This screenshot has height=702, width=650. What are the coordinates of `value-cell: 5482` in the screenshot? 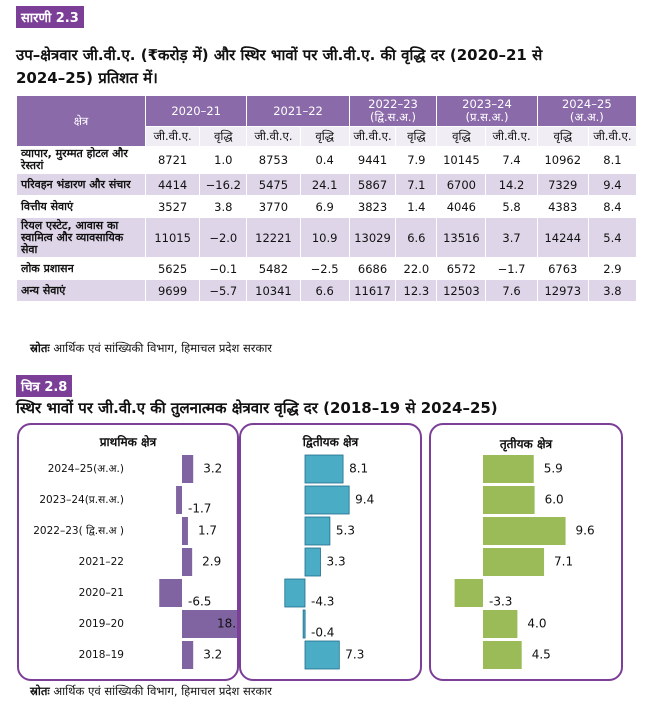 It's located at (273, 268).